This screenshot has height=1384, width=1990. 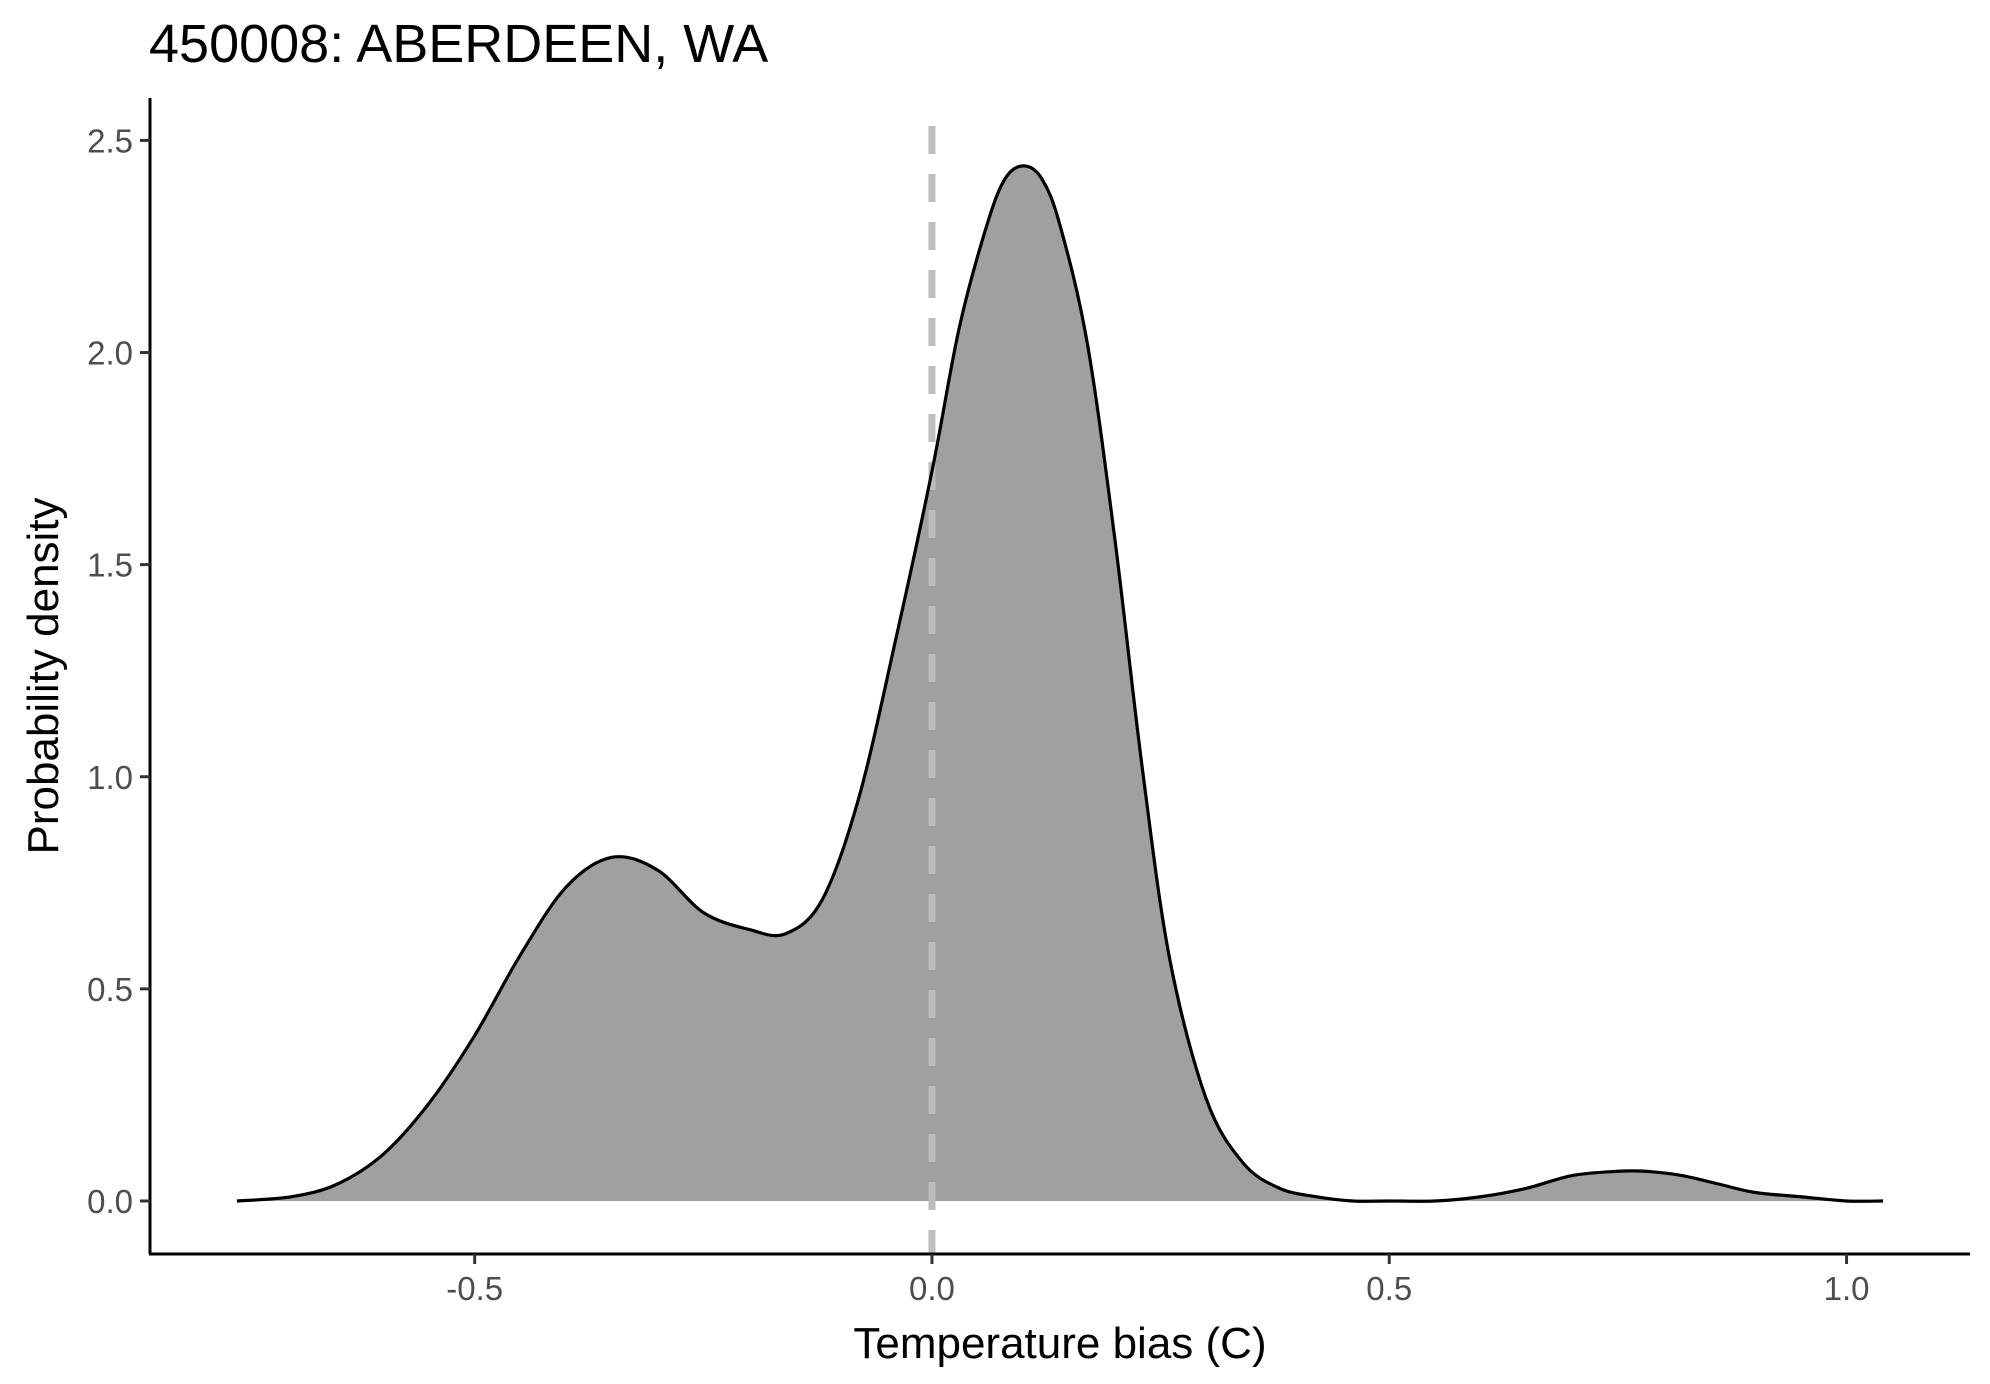 I want to click on x-tick-label: 0.0, so click(x=932, y=1288).